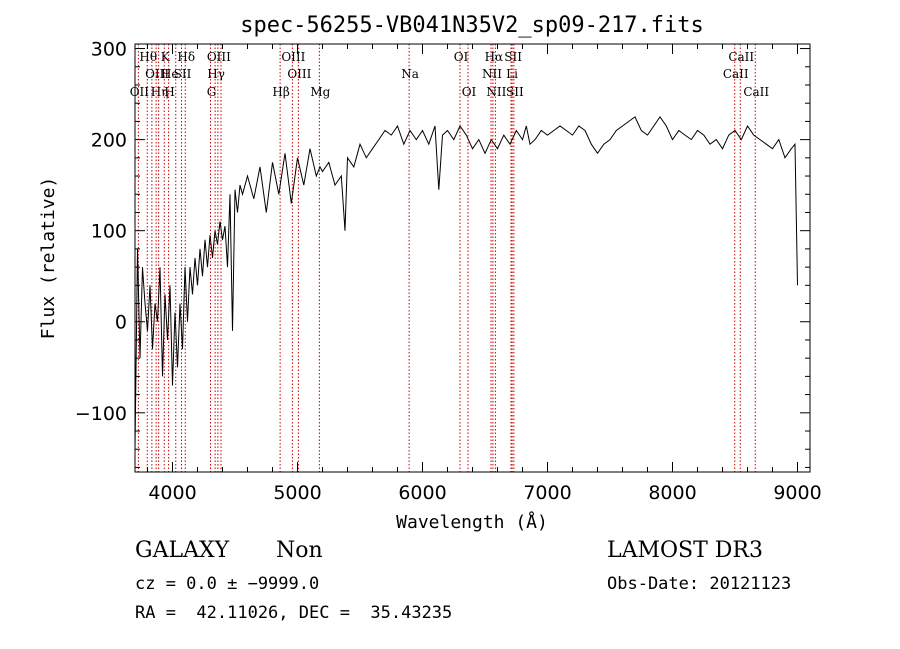 Image resolution: width=900 pixels, height=649 pixels. Describe the element at coordinates (297, 493) in the screenshot. I see `x-tick-label: 5000` at that location.